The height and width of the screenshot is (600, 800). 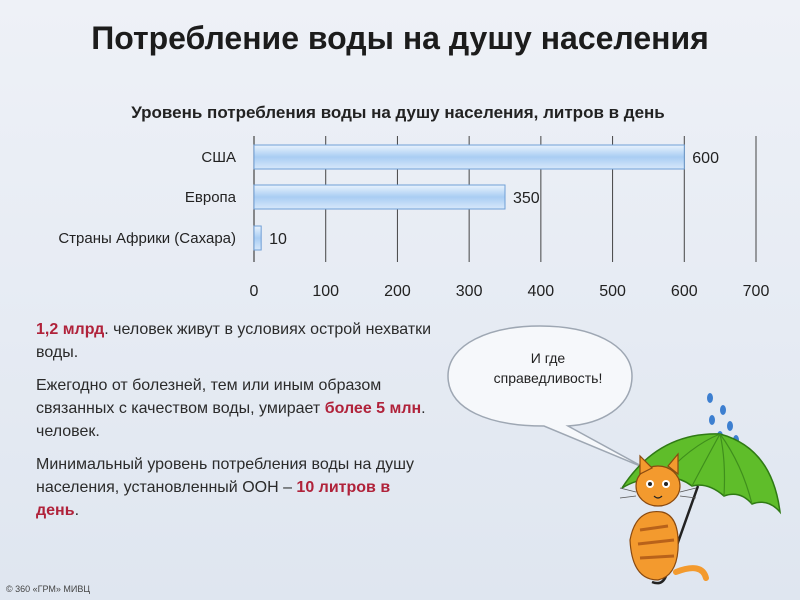 What do you see at coordinates (756, 291) in the screenshot?
I see `x-tick-label: 700` at bounding box center [756, 291].